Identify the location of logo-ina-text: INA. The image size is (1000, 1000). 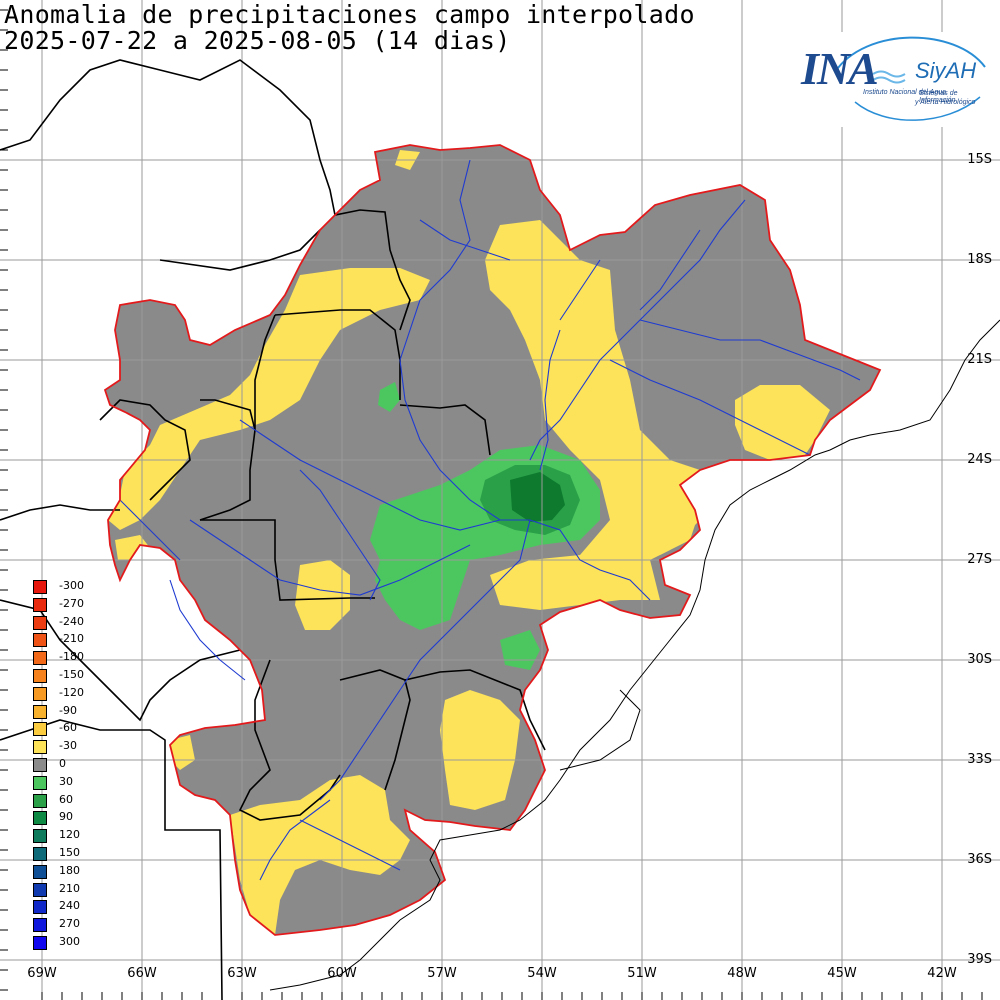
(840, 68).